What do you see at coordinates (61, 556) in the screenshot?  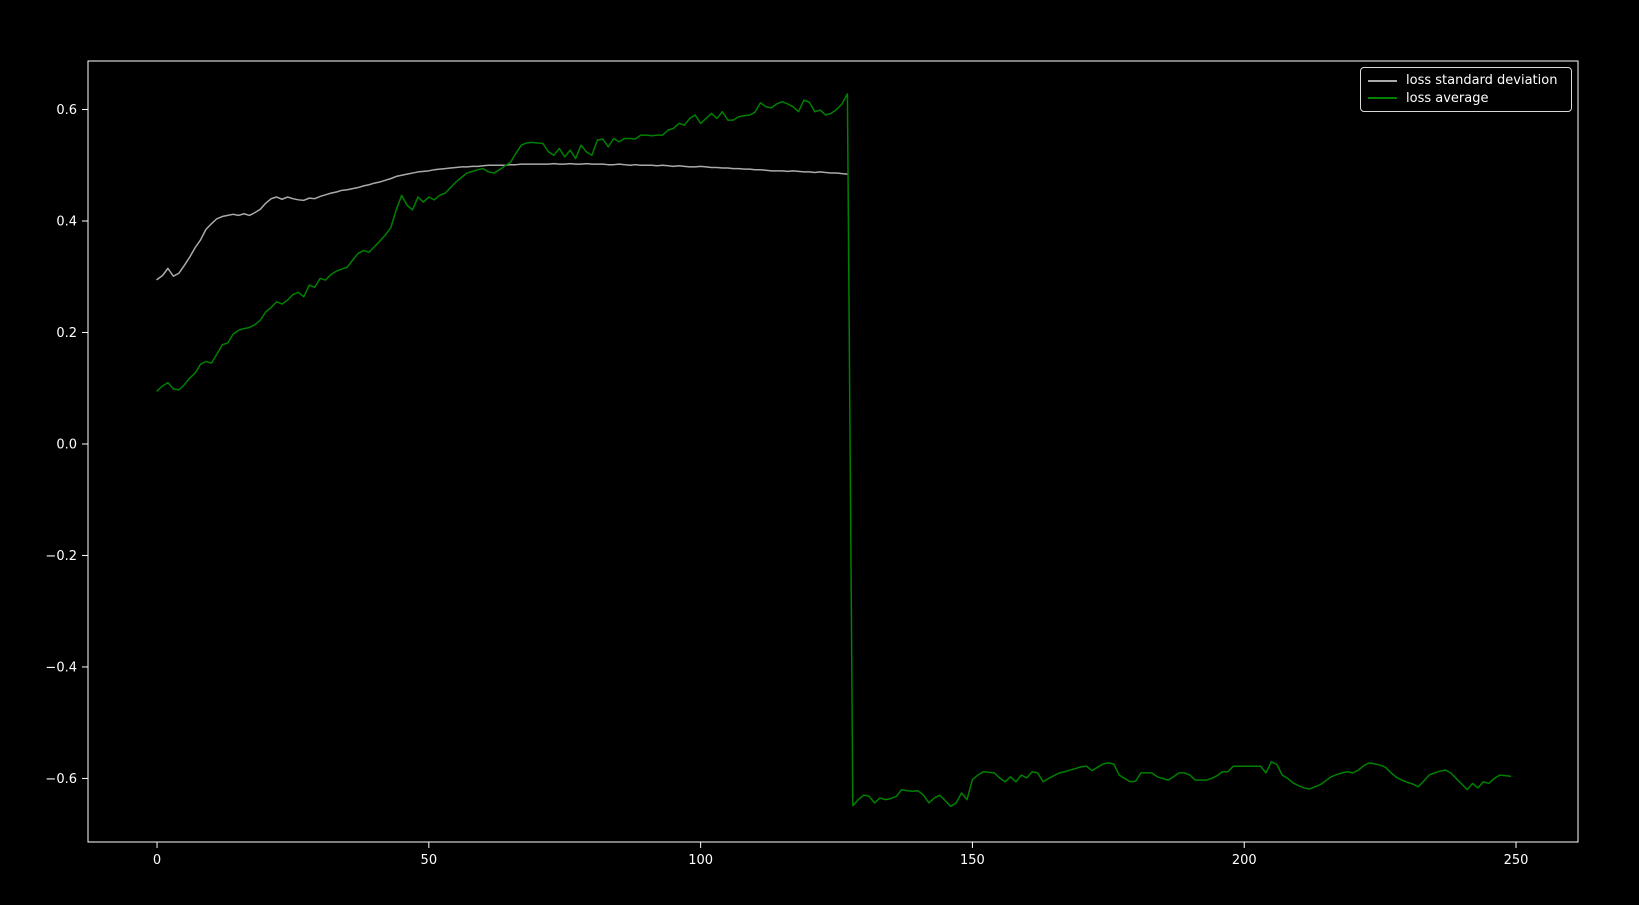 I see `y-tick-label: −0.2` at bounding box center [61, 556].